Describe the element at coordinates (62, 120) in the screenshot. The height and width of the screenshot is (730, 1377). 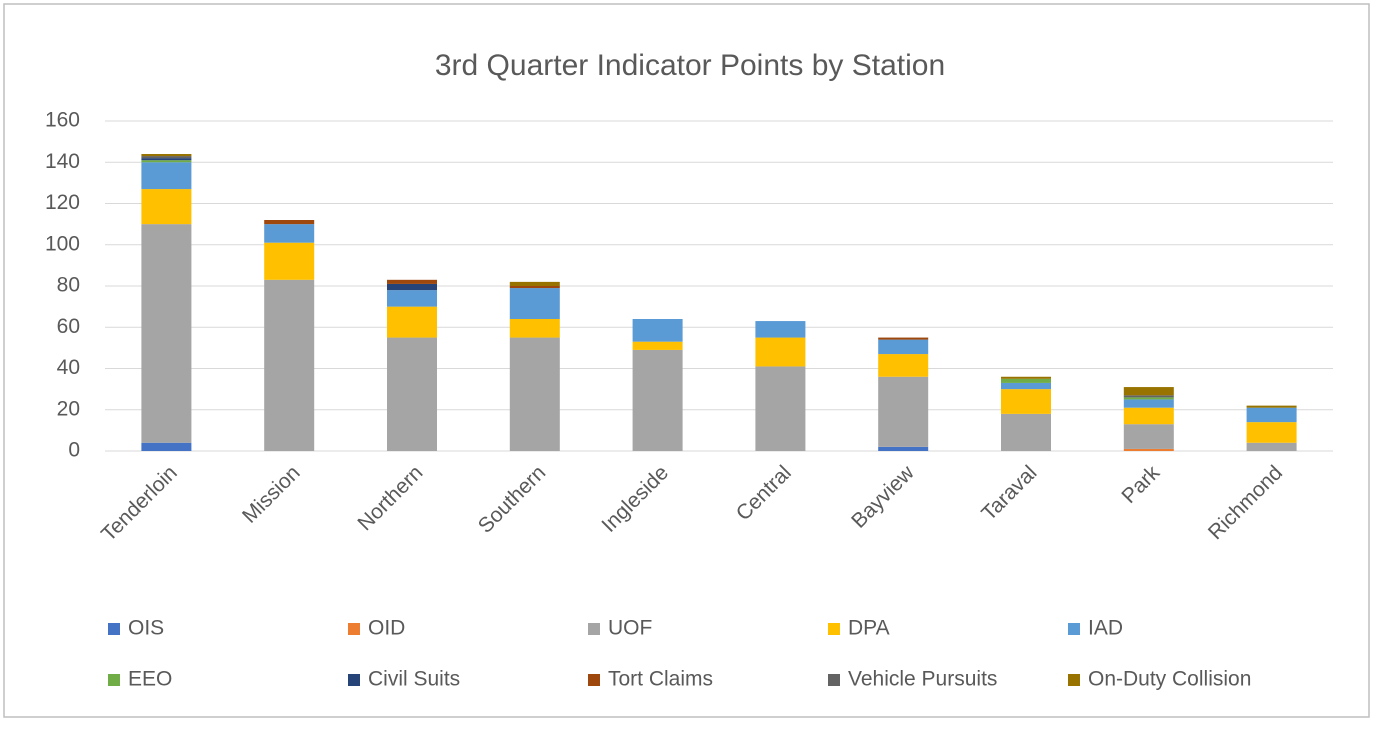
I see `y-tick-label: 160` at that location.